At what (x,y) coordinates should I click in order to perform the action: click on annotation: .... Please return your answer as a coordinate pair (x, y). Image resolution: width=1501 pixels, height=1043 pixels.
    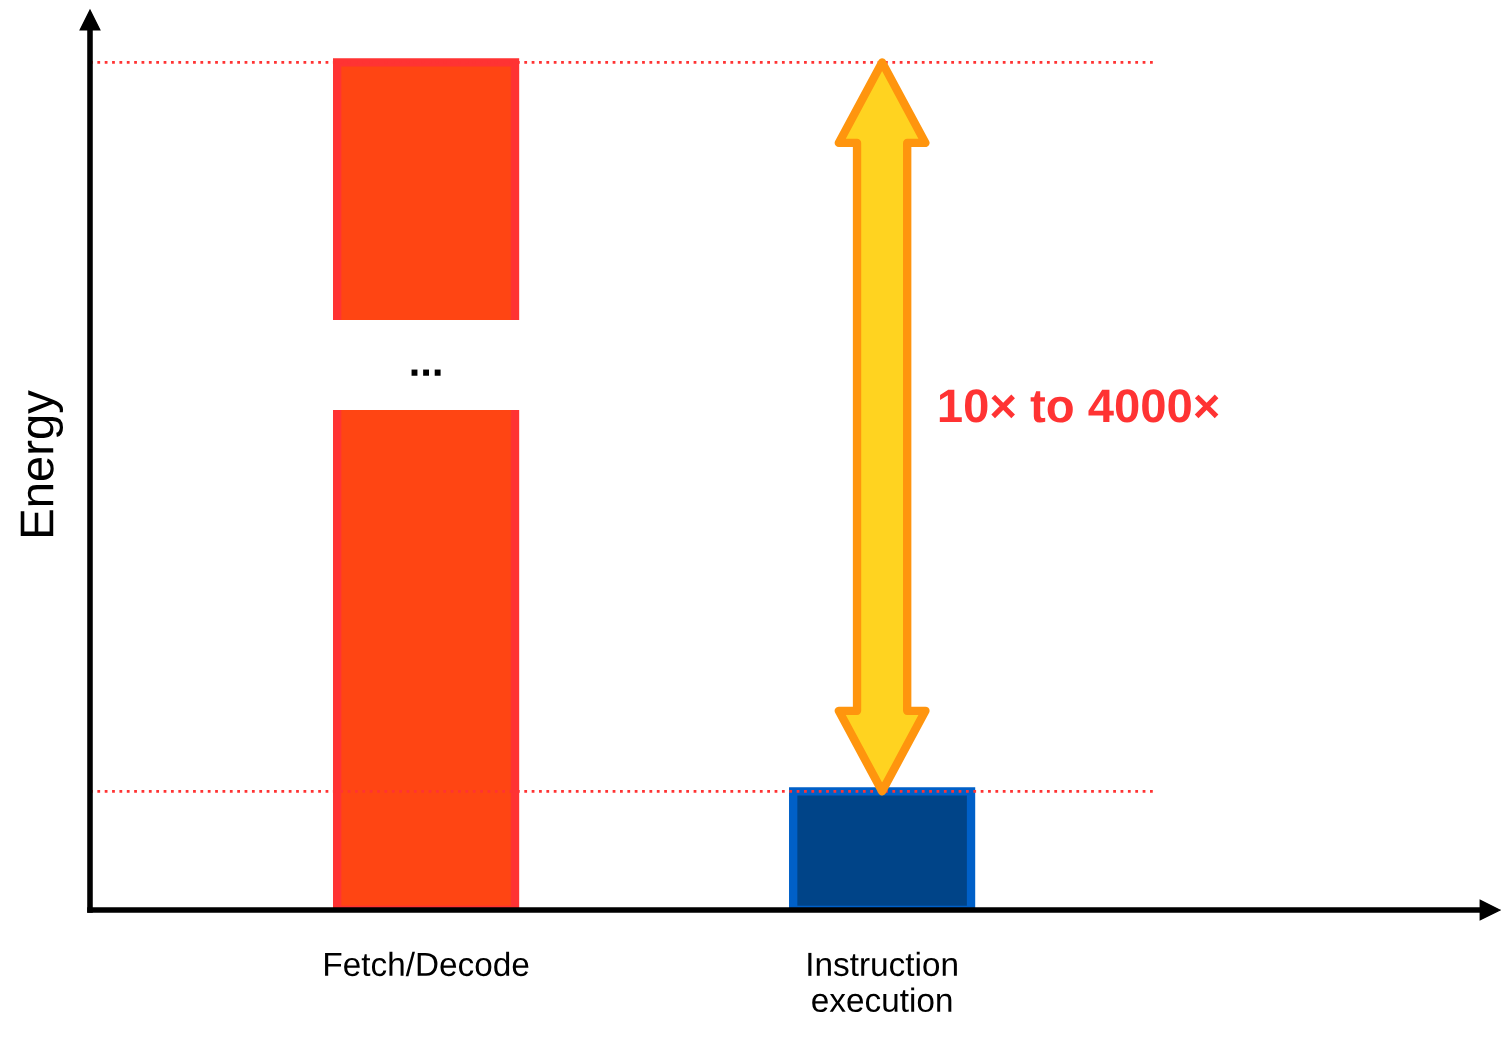
    Looking at the image, I should click on (426, 372).